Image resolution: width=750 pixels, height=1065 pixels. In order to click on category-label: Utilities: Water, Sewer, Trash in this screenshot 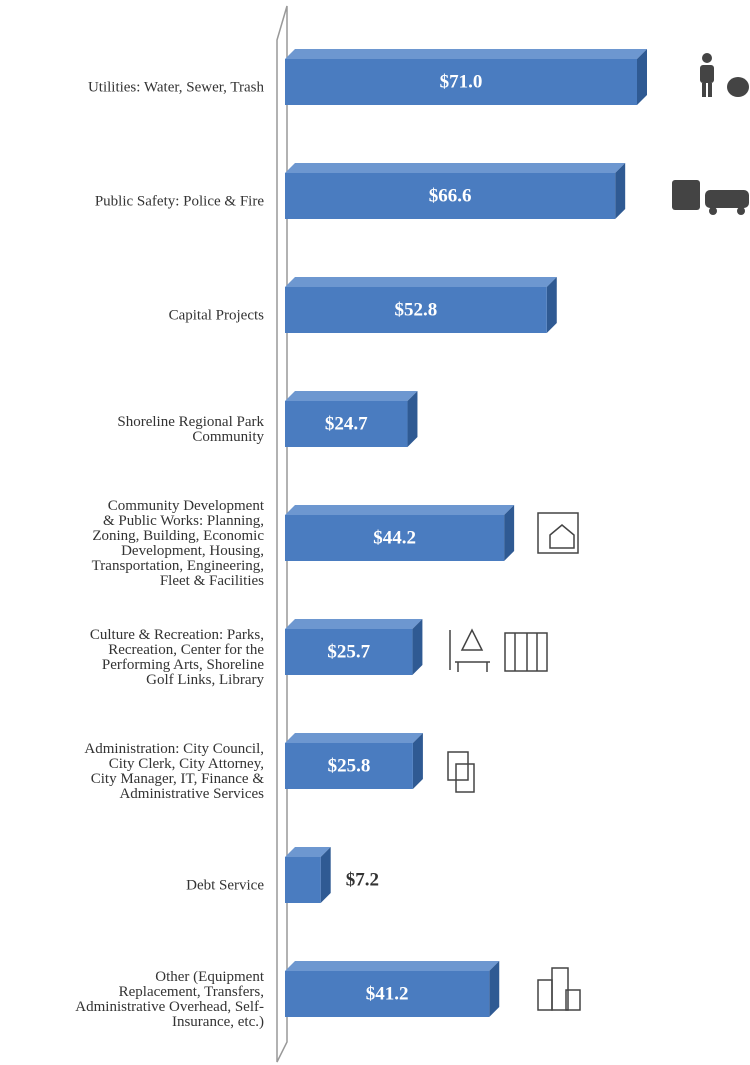, I will do `click(175, 87)`.